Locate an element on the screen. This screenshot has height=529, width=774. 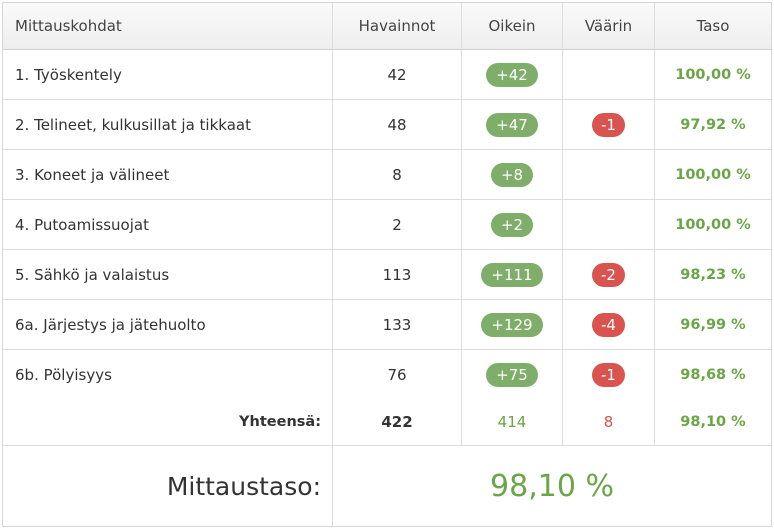
totals-correct: 414 is located at coordinates (512, 422).